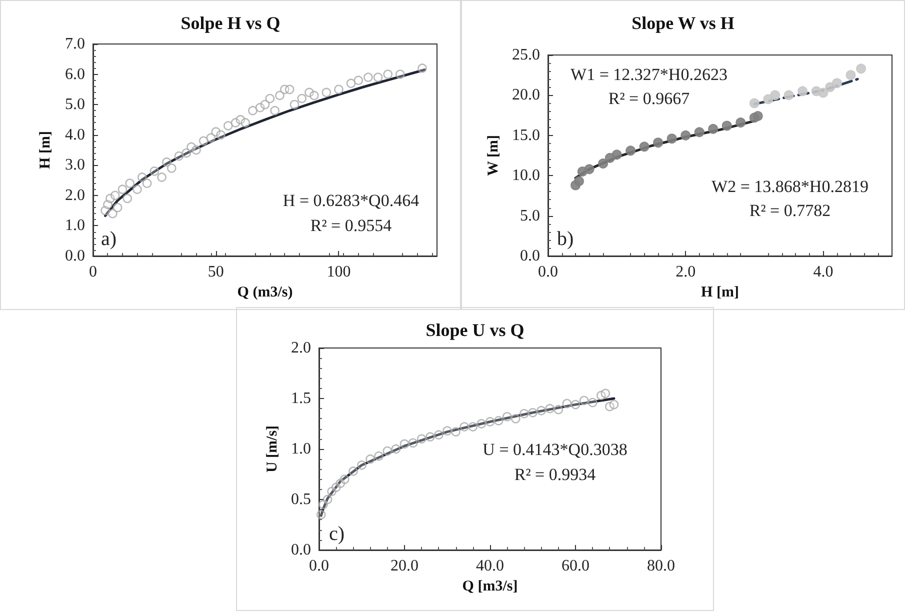 This screenshot has width=905, height=613. Describe the element at coordinates (216, 272) in the screenshot. I see `x-tick-label: 50` at that location.